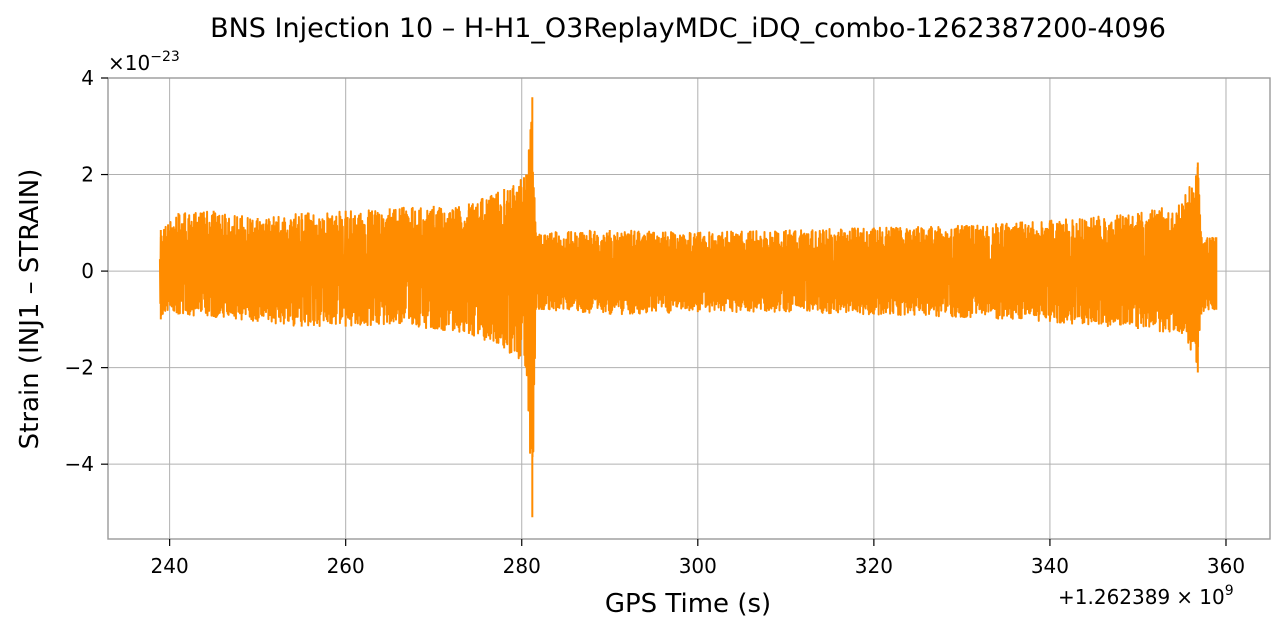  What do you see at coordinates (87, 78) in the screenshot?
I see `y-tick-label: 4` at bounding box center [87, 78].